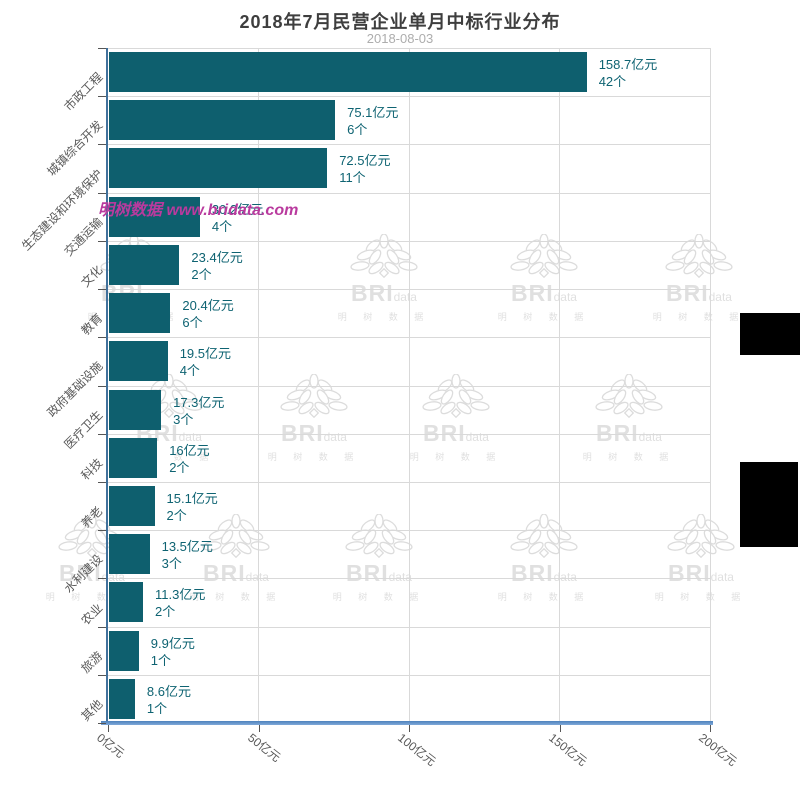 This screenshot has width=800, height=800. I want to click on x-axis-labels: 0亿元 50亿元 100亿元 150亿元 200亿元, so click(400, 764).